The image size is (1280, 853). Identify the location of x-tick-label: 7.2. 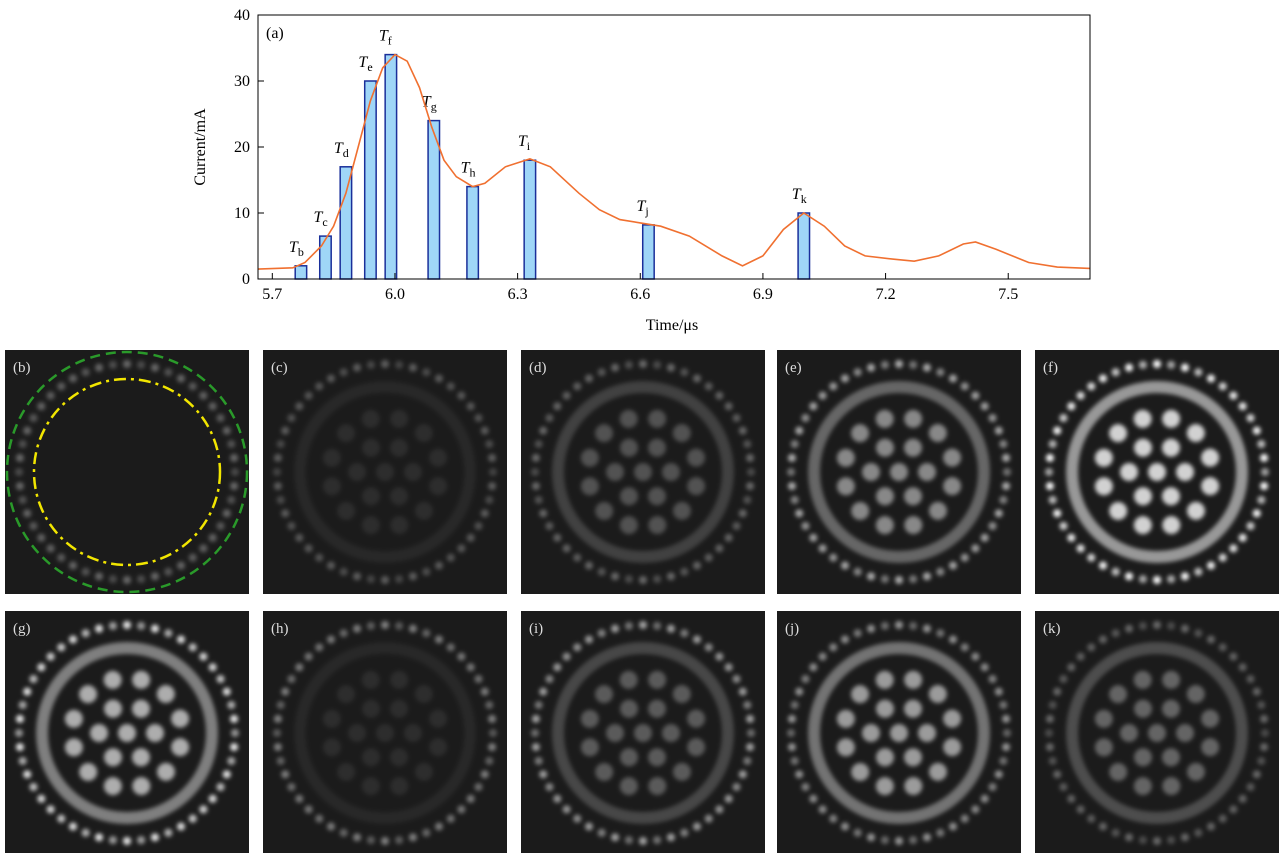
(886, 294).